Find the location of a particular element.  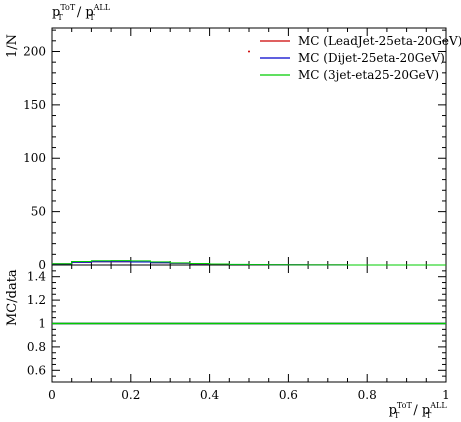

ratio-xtick-label: 0.6 is located at coordinates (288, 395).